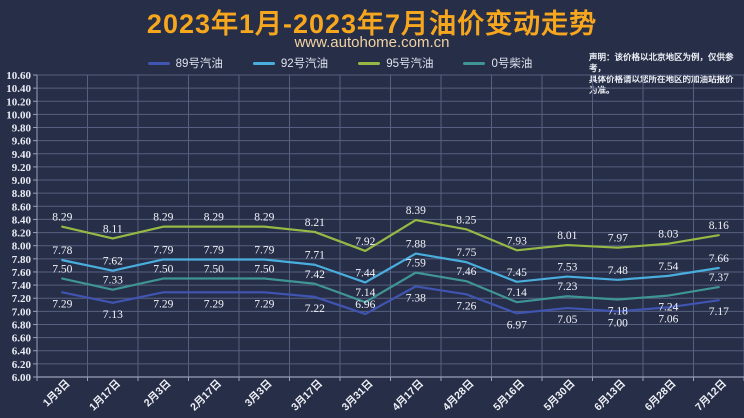 This screenshot has width=744, height=418. Describe the element at coordinates (22, 142) in the screenshot. I see `svg-text: 9.60` at that location.